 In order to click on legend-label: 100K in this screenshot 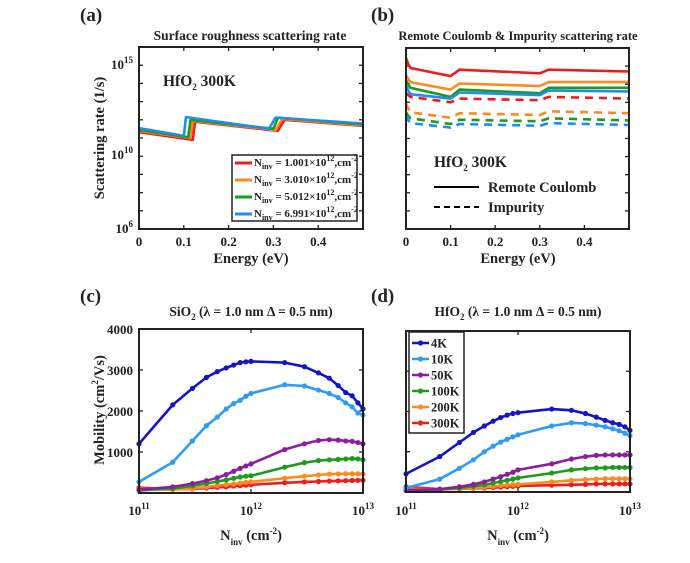, I will do `click(445, 392)`.